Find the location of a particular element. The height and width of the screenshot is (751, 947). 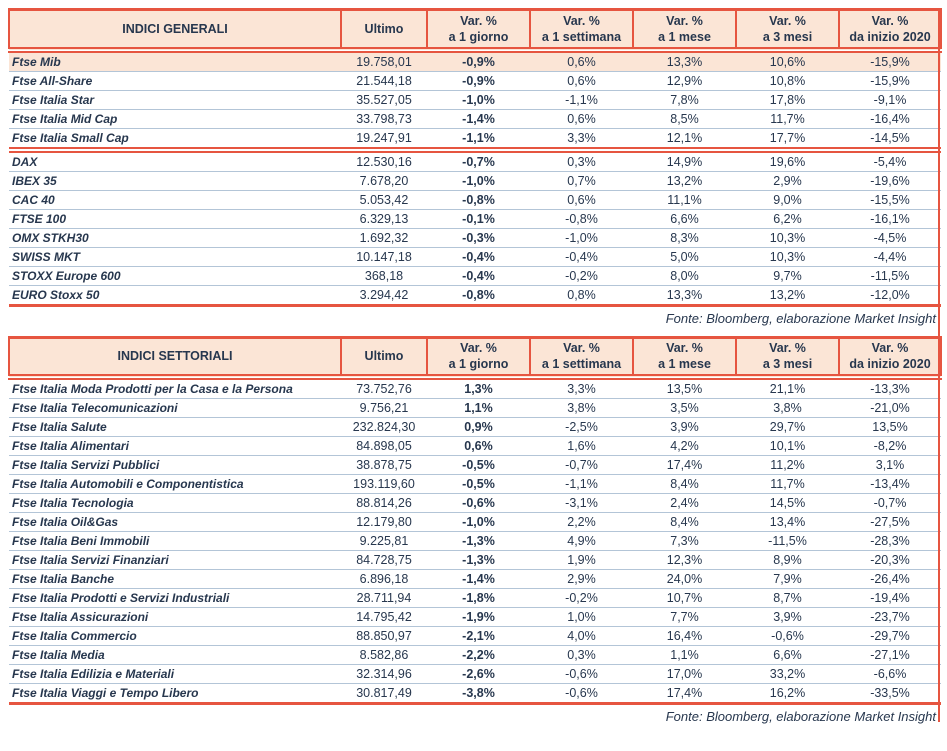

column-header-var: Var. % a 3 mesi is located at coordinates (787, 30).